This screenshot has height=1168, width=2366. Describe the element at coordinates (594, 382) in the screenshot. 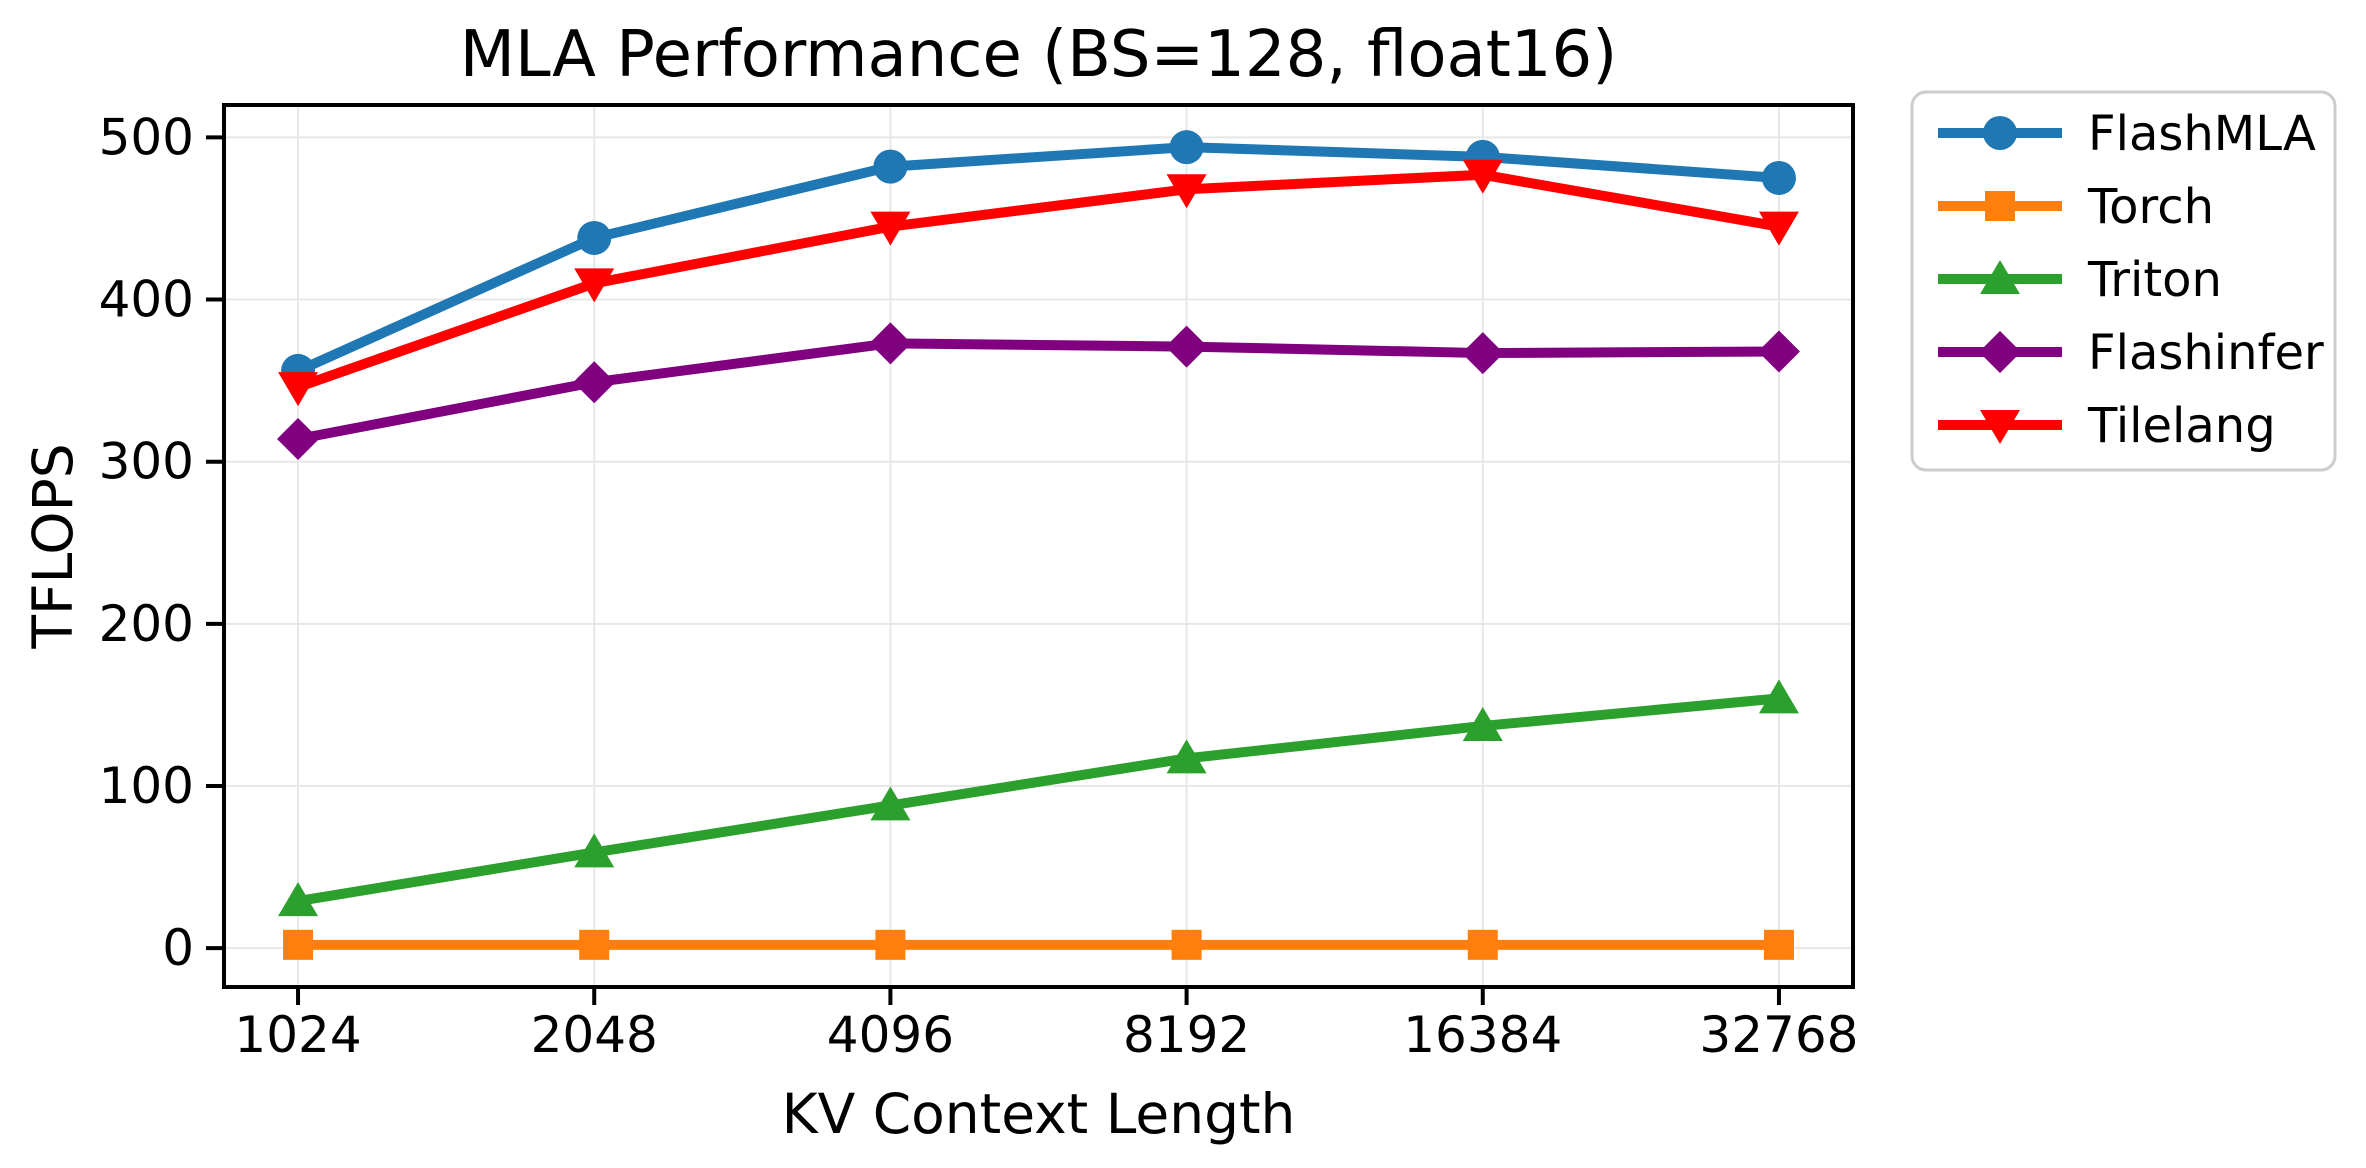

I see `series-marker-flashinfer-2048` at that location.